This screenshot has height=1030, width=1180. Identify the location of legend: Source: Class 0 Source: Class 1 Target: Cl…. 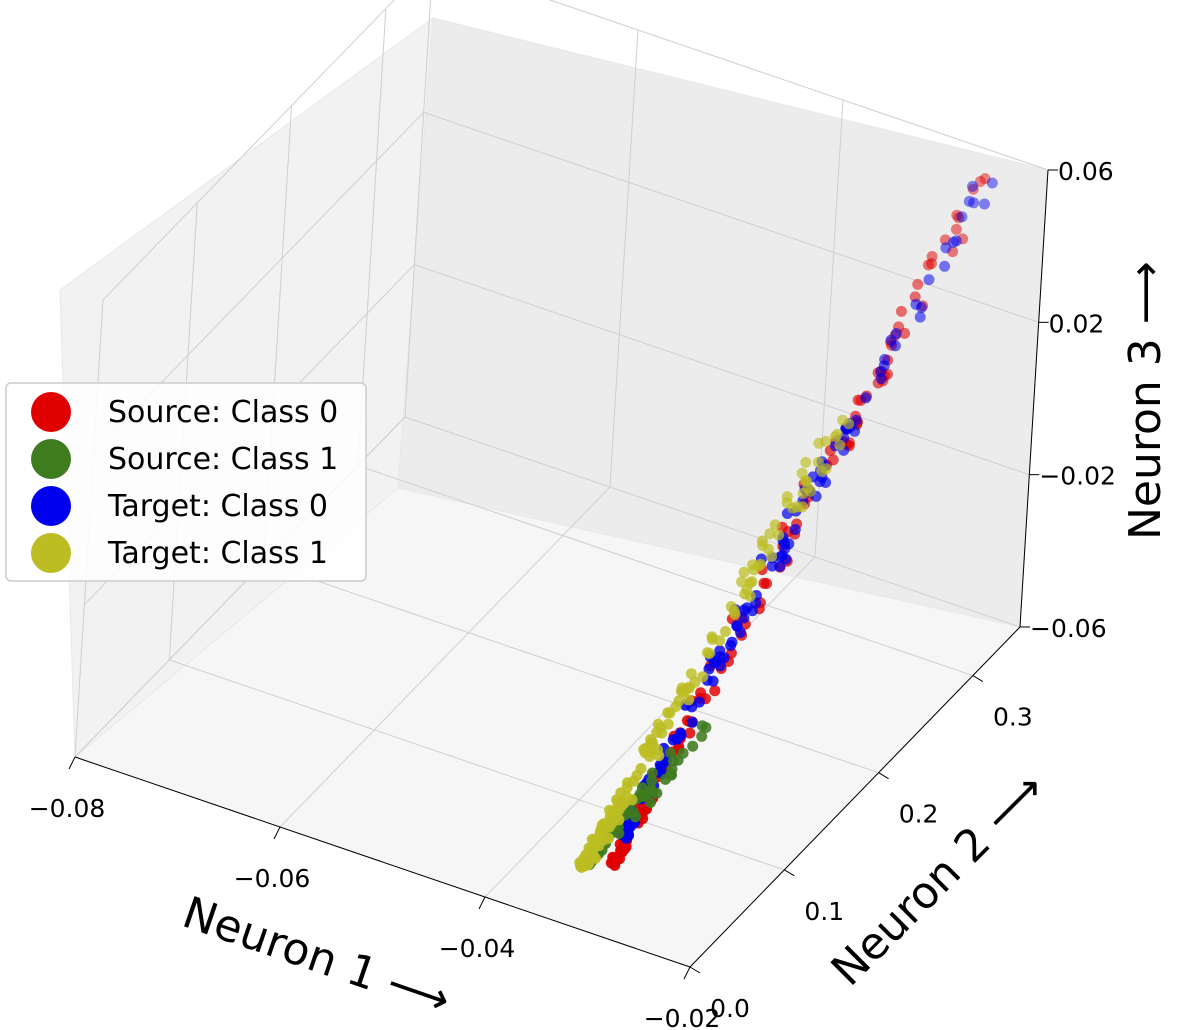
(186, 482).